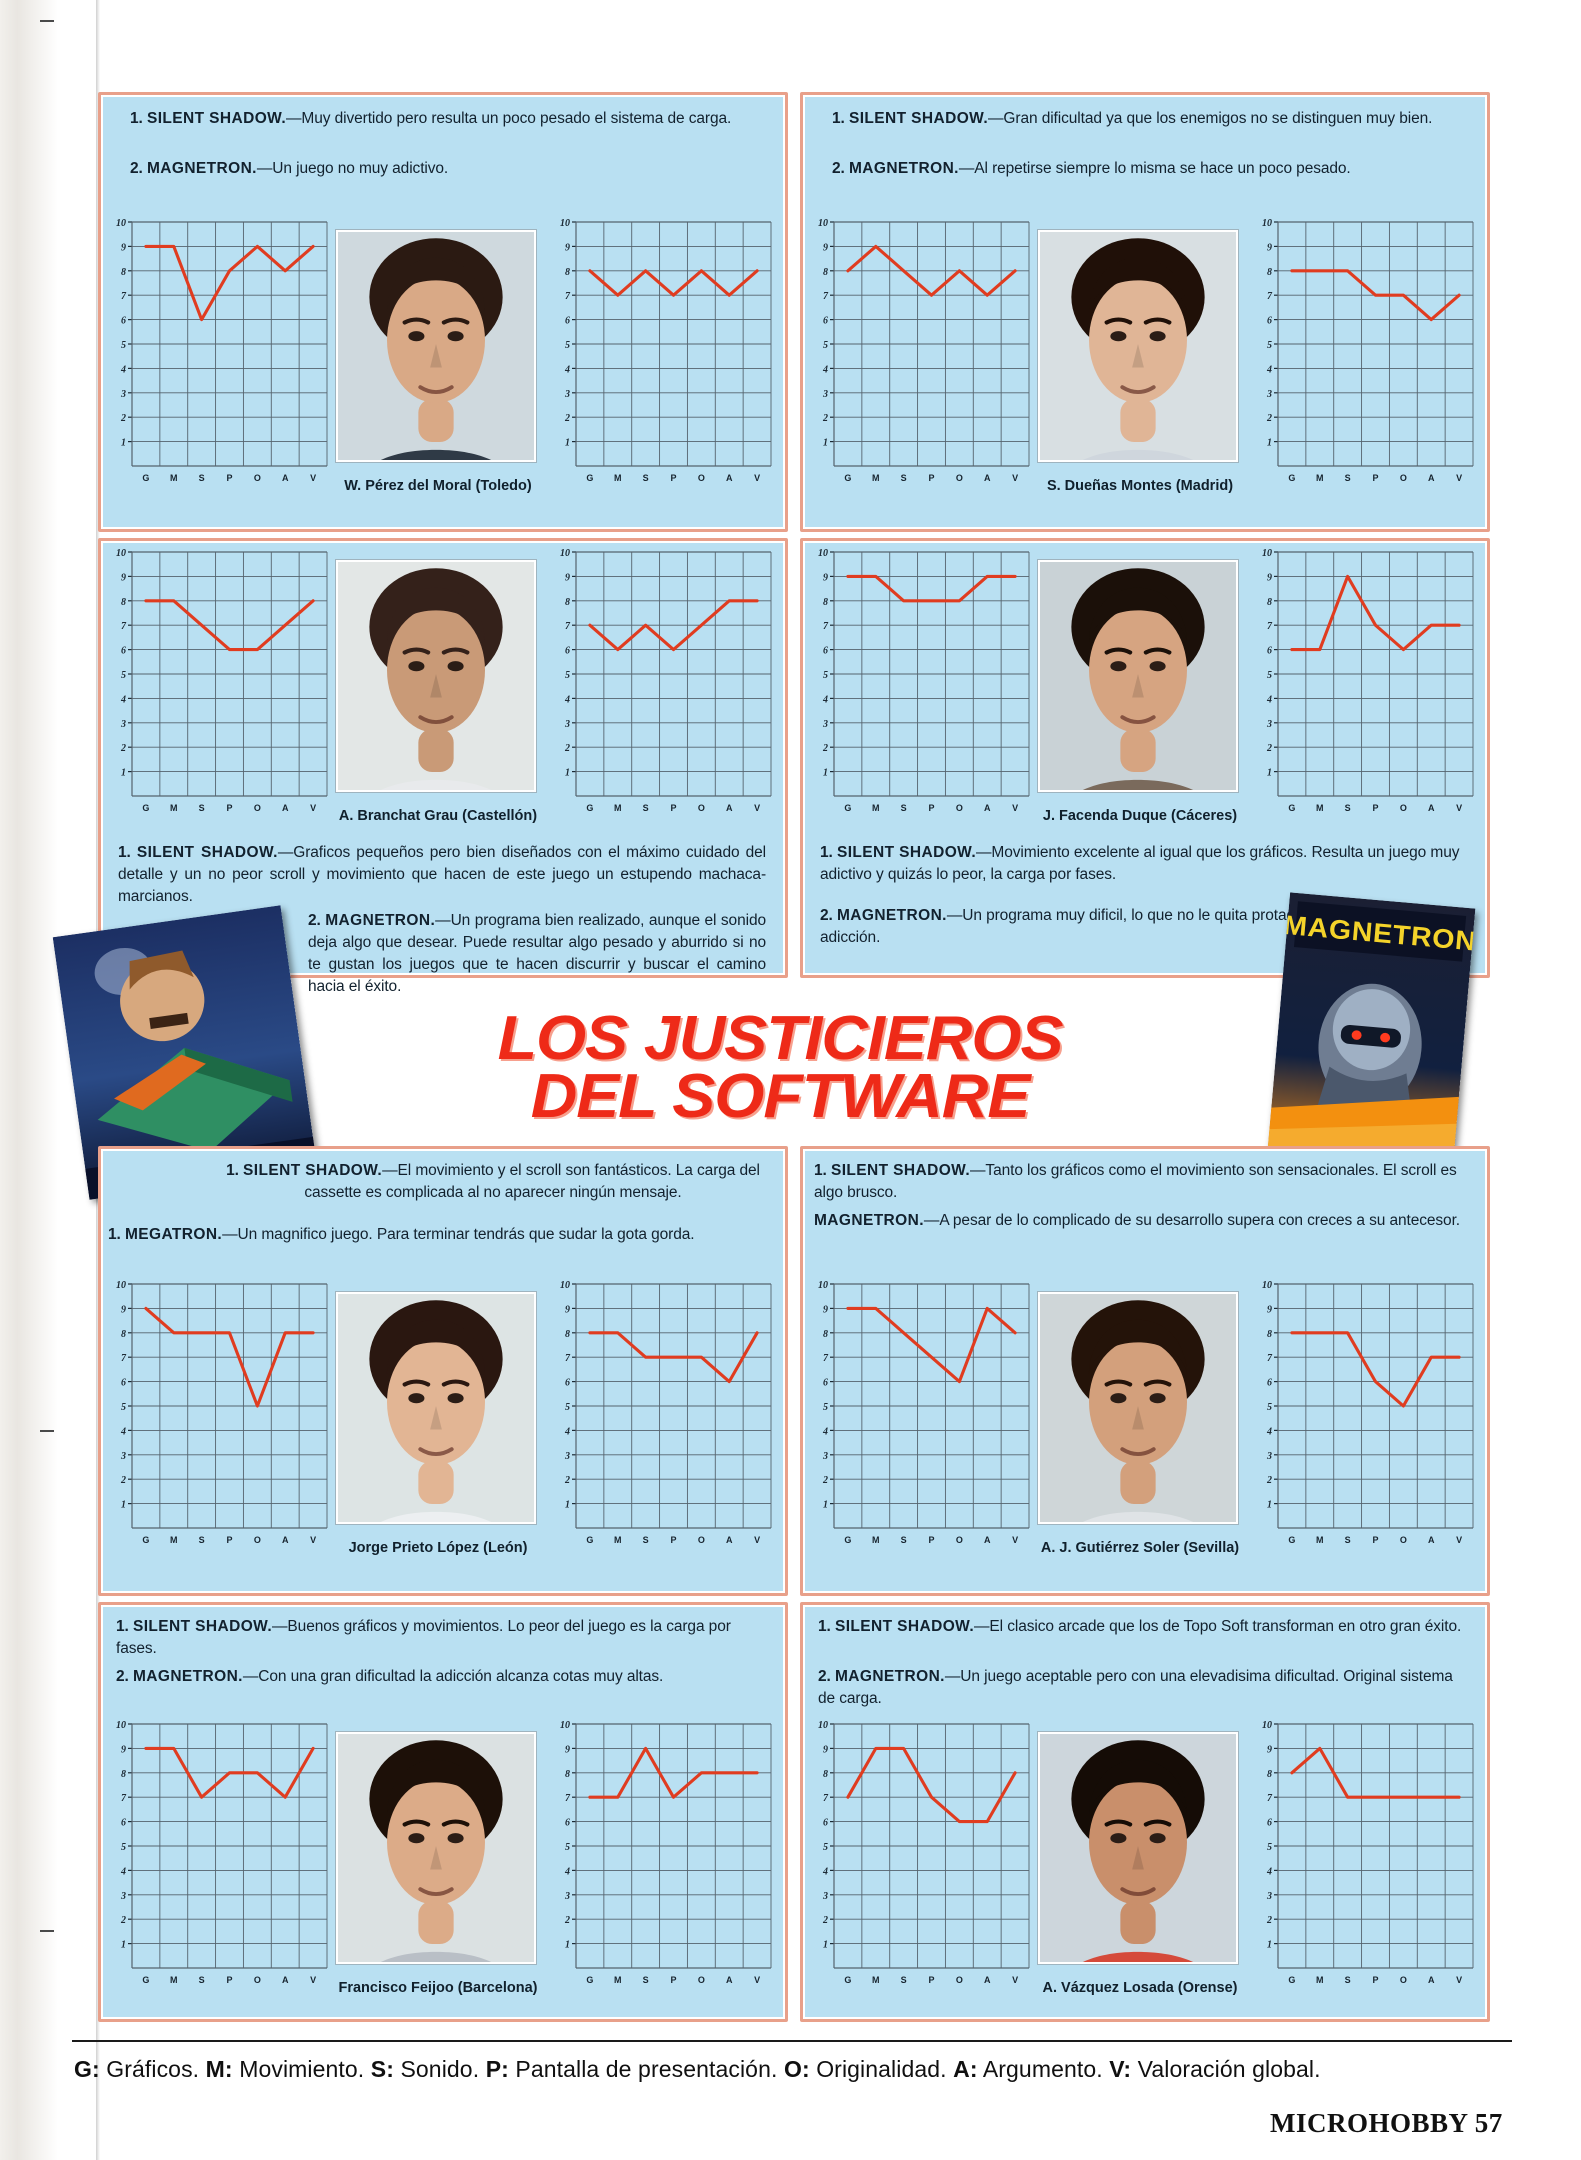 The width and height of the screenshot is (1581, 2160). I want to click on reviewer-name-gutierrez-soler: A. J. Gutiérrez Soler (Sevilla), so click(1140, 1548).